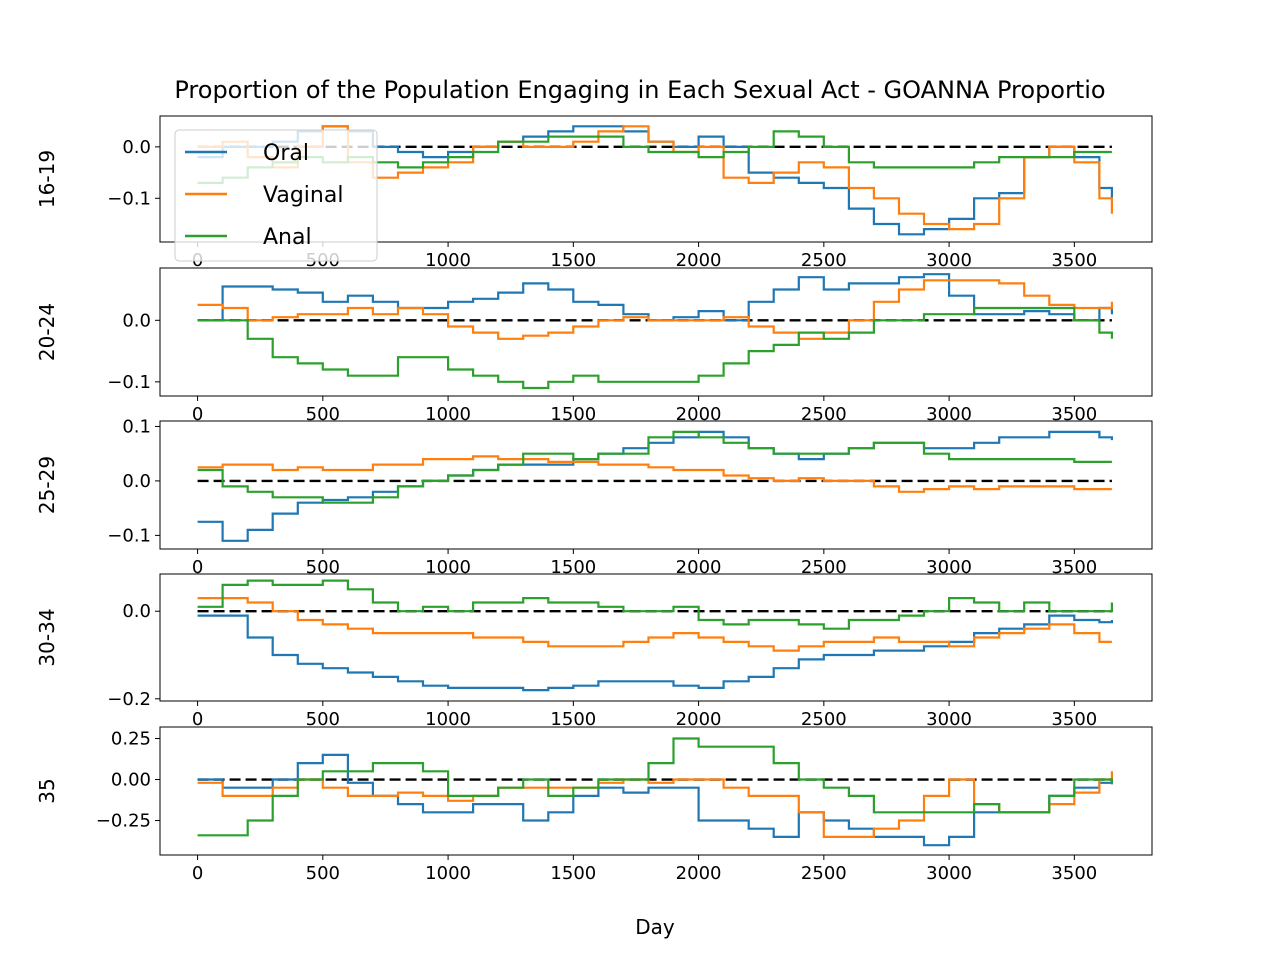 This screenshot has height=960, width=1280. What do you see at coordinates (47, 485) in the screenshot?
I see `y-axis-label: 25-29` at bounding box center [47, 485].